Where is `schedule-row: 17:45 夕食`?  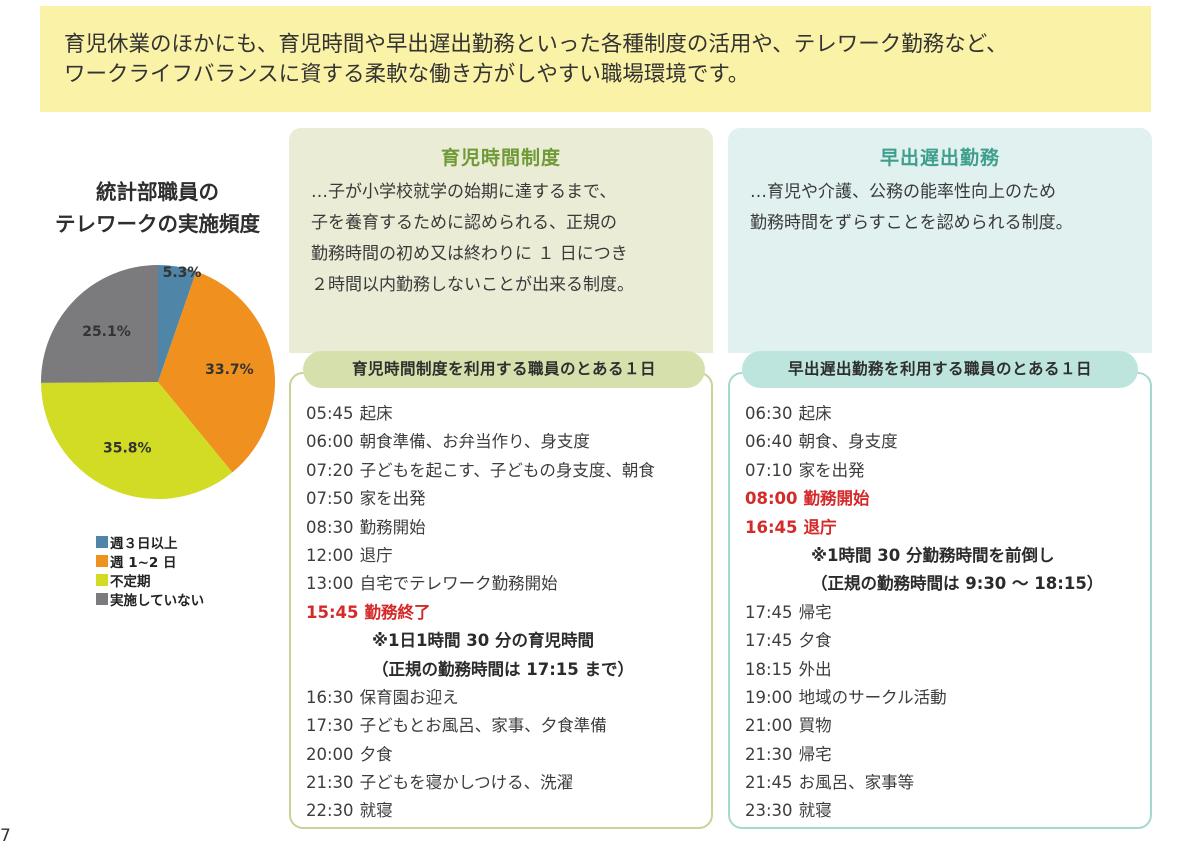
schedule-row: 17:45 夕食 is located at coordinates (924, 641).